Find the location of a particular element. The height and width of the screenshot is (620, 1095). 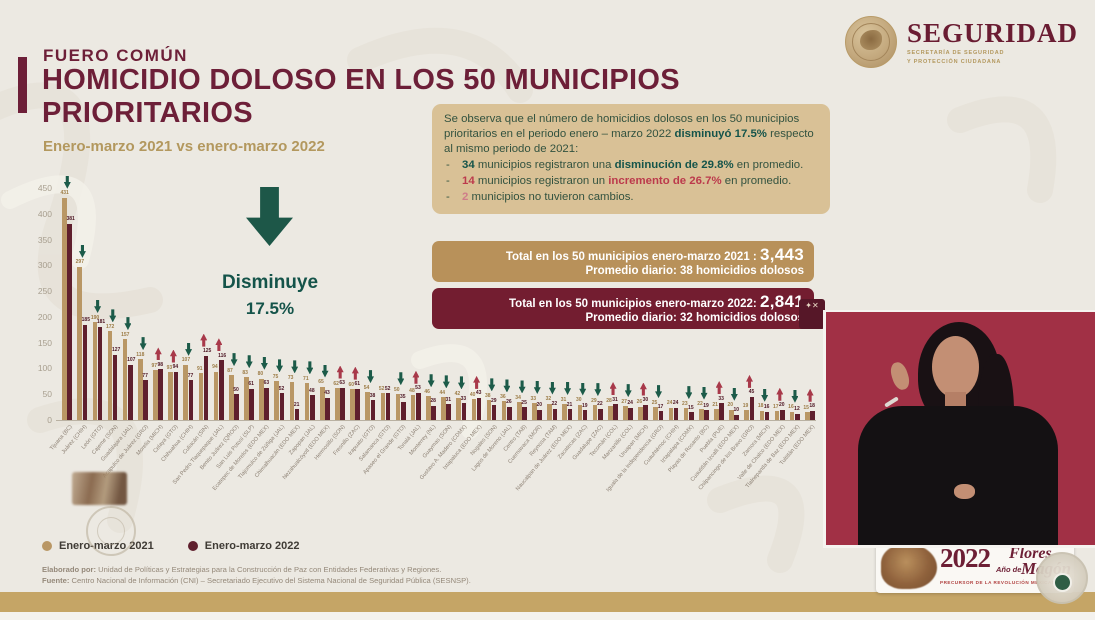

bar-value-2021: 19 is located at coordinates (745, 405).